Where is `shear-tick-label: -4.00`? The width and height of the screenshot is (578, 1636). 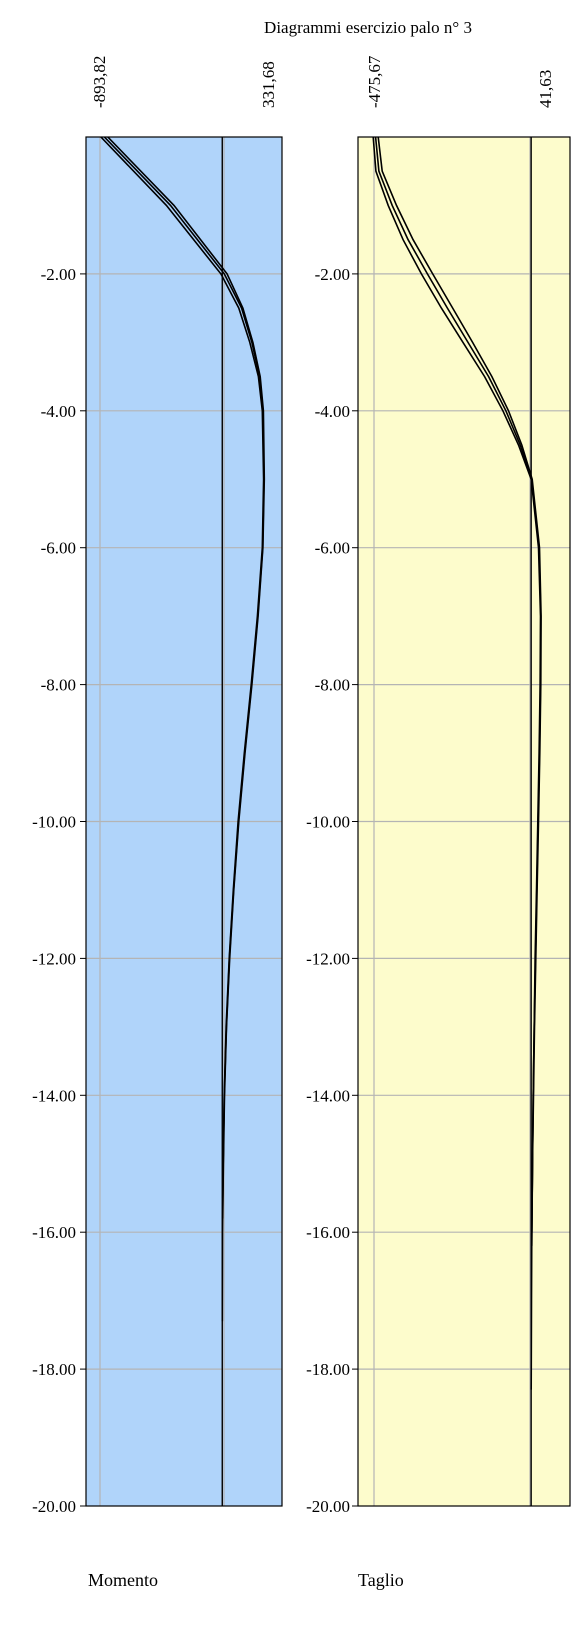 shear-tick-label: -4.00 is located at coordinates (332, 411).